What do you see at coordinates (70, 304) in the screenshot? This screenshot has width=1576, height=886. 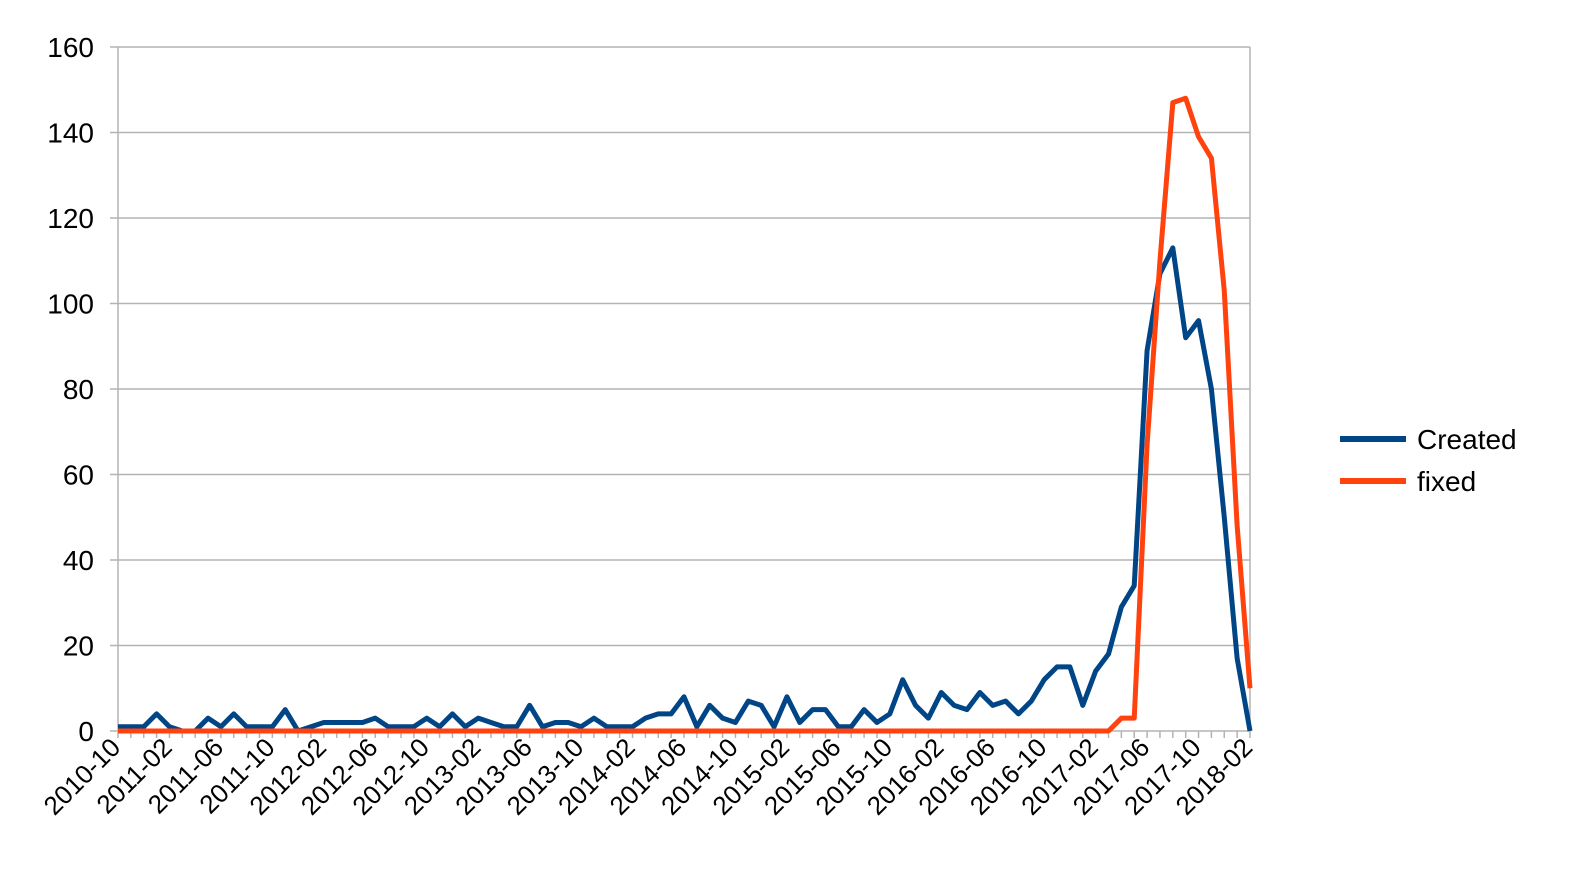 I see `y-tick-label: 100` at bounding box center [70, 304].